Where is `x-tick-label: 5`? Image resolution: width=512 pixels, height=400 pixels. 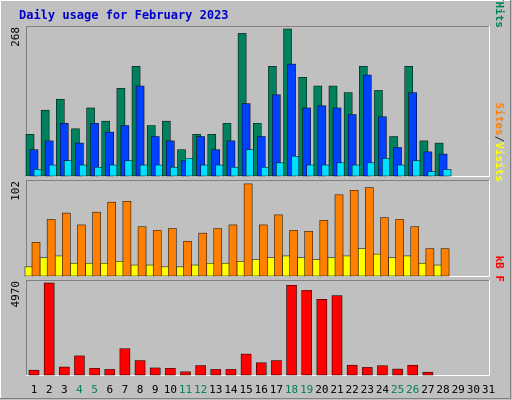 x-tick-label: 5 is located at coordinates (94, 389).